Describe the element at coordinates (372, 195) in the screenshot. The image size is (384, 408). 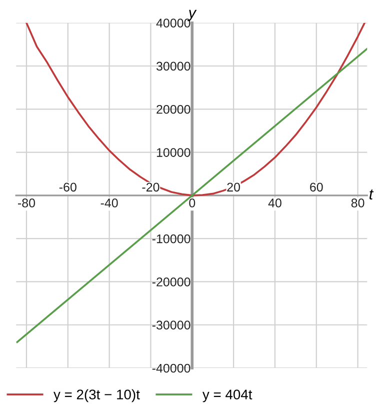
I see `x-axis-title: t` at that location.